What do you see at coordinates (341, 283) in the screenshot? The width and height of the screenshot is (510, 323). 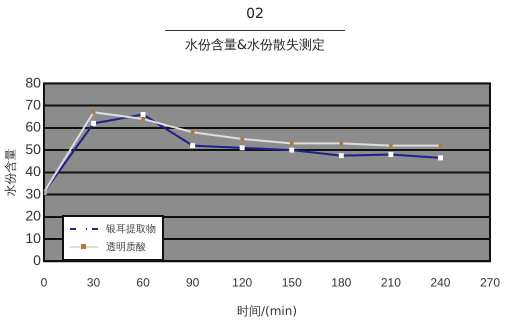 I see `x-tick-label: 180` at bounding box center [341, 283].